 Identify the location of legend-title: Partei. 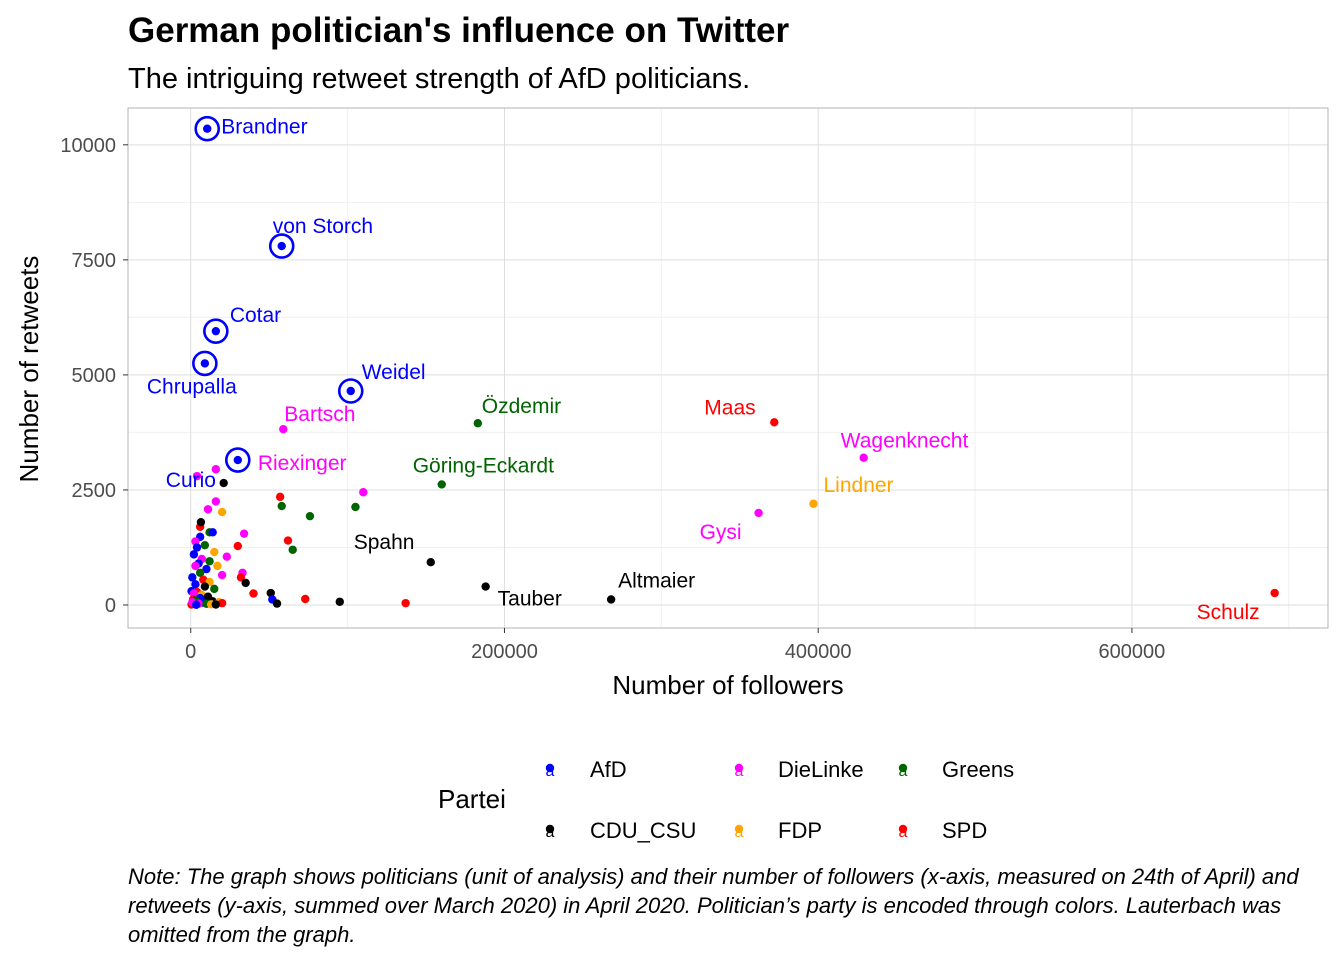
(472, 799).